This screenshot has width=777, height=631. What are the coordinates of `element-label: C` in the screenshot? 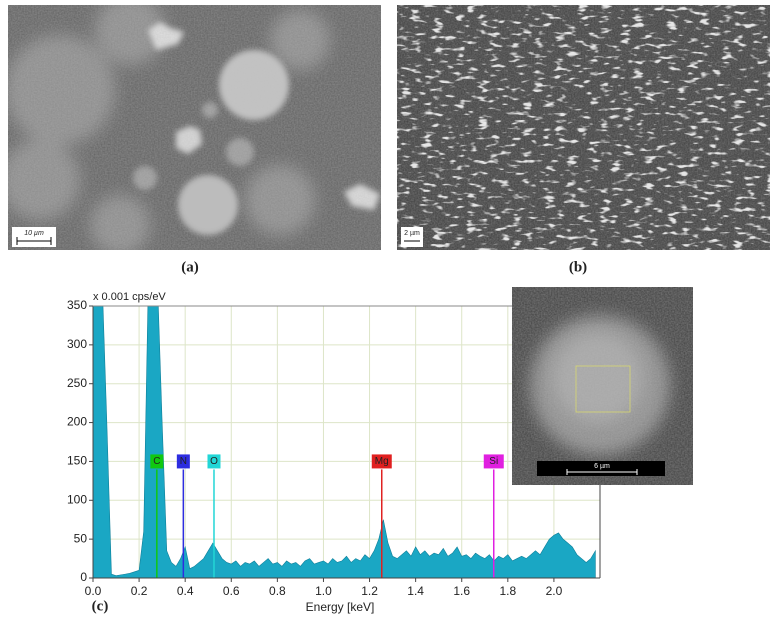 It's located at (156, 461).